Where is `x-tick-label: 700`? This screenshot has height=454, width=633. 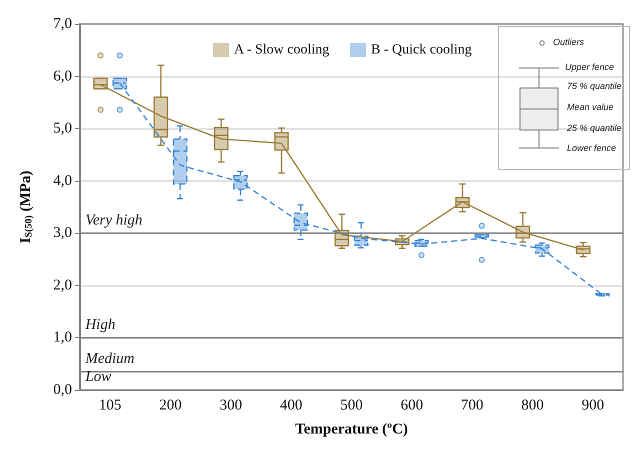 x-tick-label: 700 is located at coordinates (472, 406).